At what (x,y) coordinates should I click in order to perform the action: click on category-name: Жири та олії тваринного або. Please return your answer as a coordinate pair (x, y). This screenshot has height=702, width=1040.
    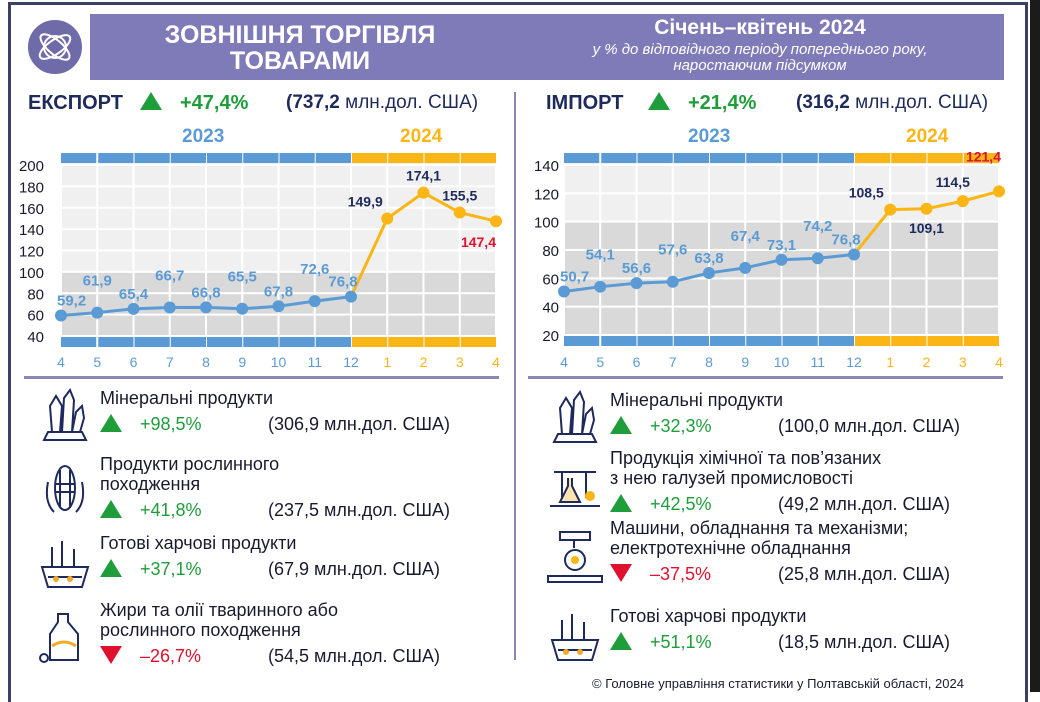
    Looking at the image, I should click on (219, 610).